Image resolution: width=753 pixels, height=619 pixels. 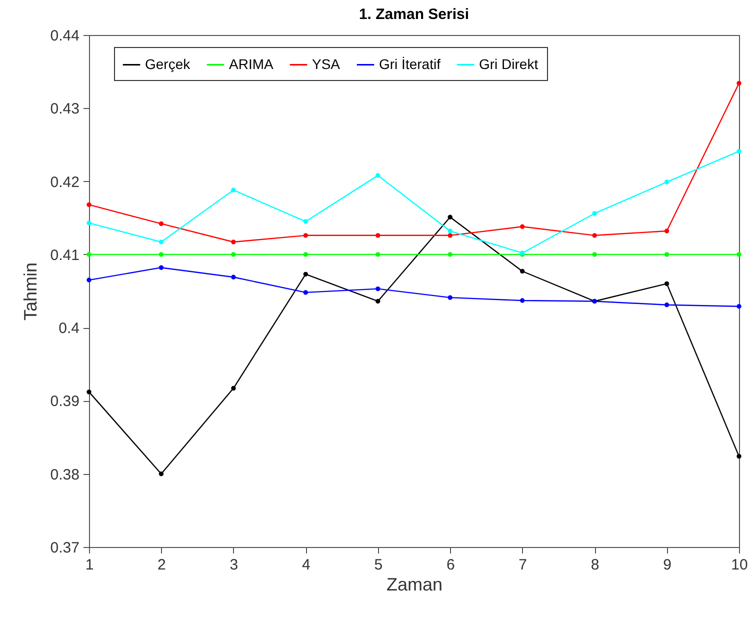 What do you see at coordinates (65, 475) in the screenshot?
I see `y-tick-label: 0.38` at bounding box center [65, 475].